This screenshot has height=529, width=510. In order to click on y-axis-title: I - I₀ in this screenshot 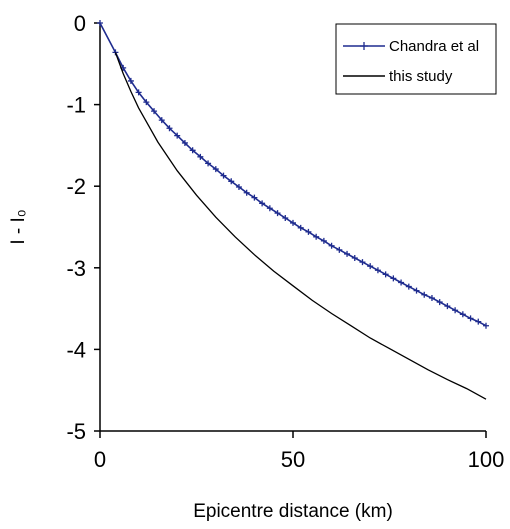, I will do `click(18, 226)`.